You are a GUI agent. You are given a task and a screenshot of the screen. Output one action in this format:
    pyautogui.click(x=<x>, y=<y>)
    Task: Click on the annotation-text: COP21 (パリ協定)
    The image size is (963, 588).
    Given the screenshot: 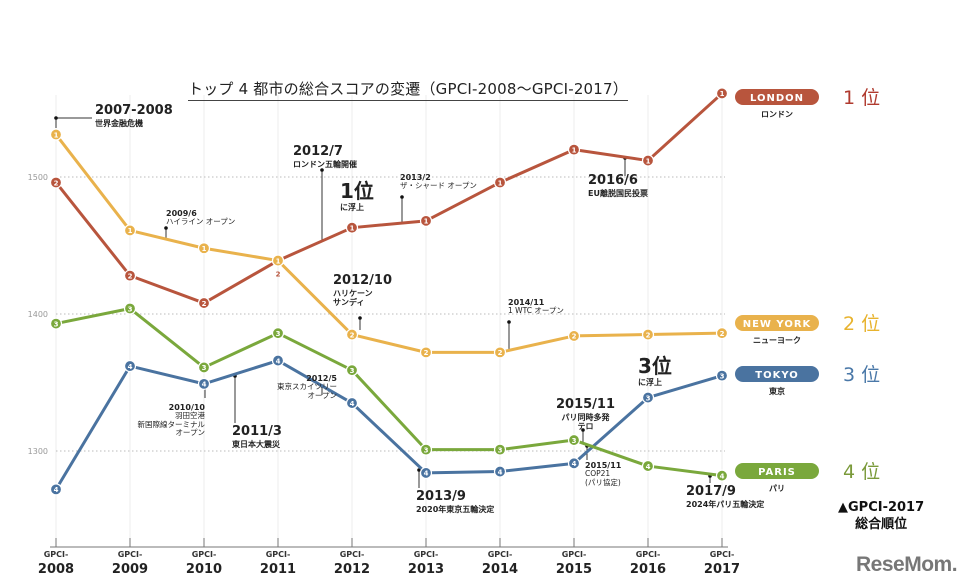 What is the action you would take?
    pyautogui.click(x=603, y=478)
    